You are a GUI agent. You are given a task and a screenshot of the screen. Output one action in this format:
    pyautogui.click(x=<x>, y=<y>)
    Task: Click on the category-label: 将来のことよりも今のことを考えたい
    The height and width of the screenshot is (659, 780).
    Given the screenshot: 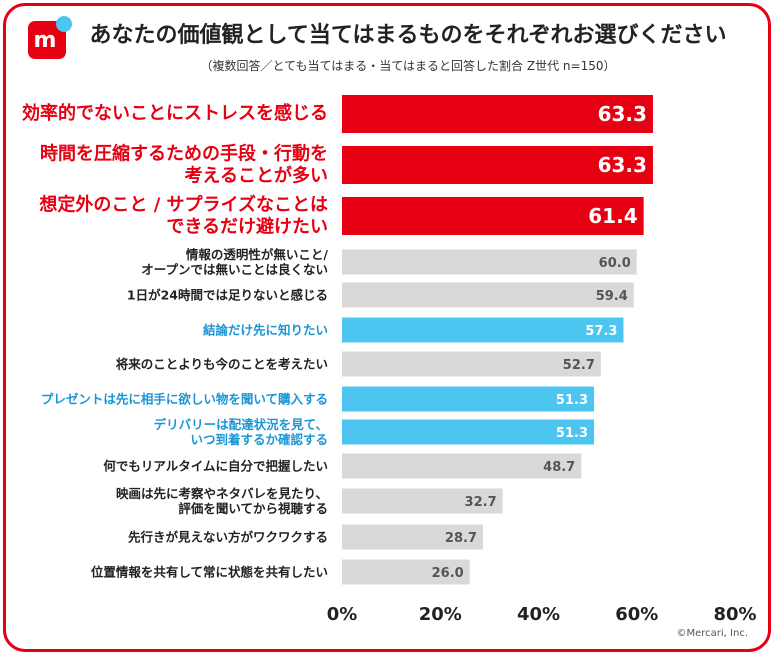 What is the action you would take?
    pyautogui.click(x=221, y=364)
    